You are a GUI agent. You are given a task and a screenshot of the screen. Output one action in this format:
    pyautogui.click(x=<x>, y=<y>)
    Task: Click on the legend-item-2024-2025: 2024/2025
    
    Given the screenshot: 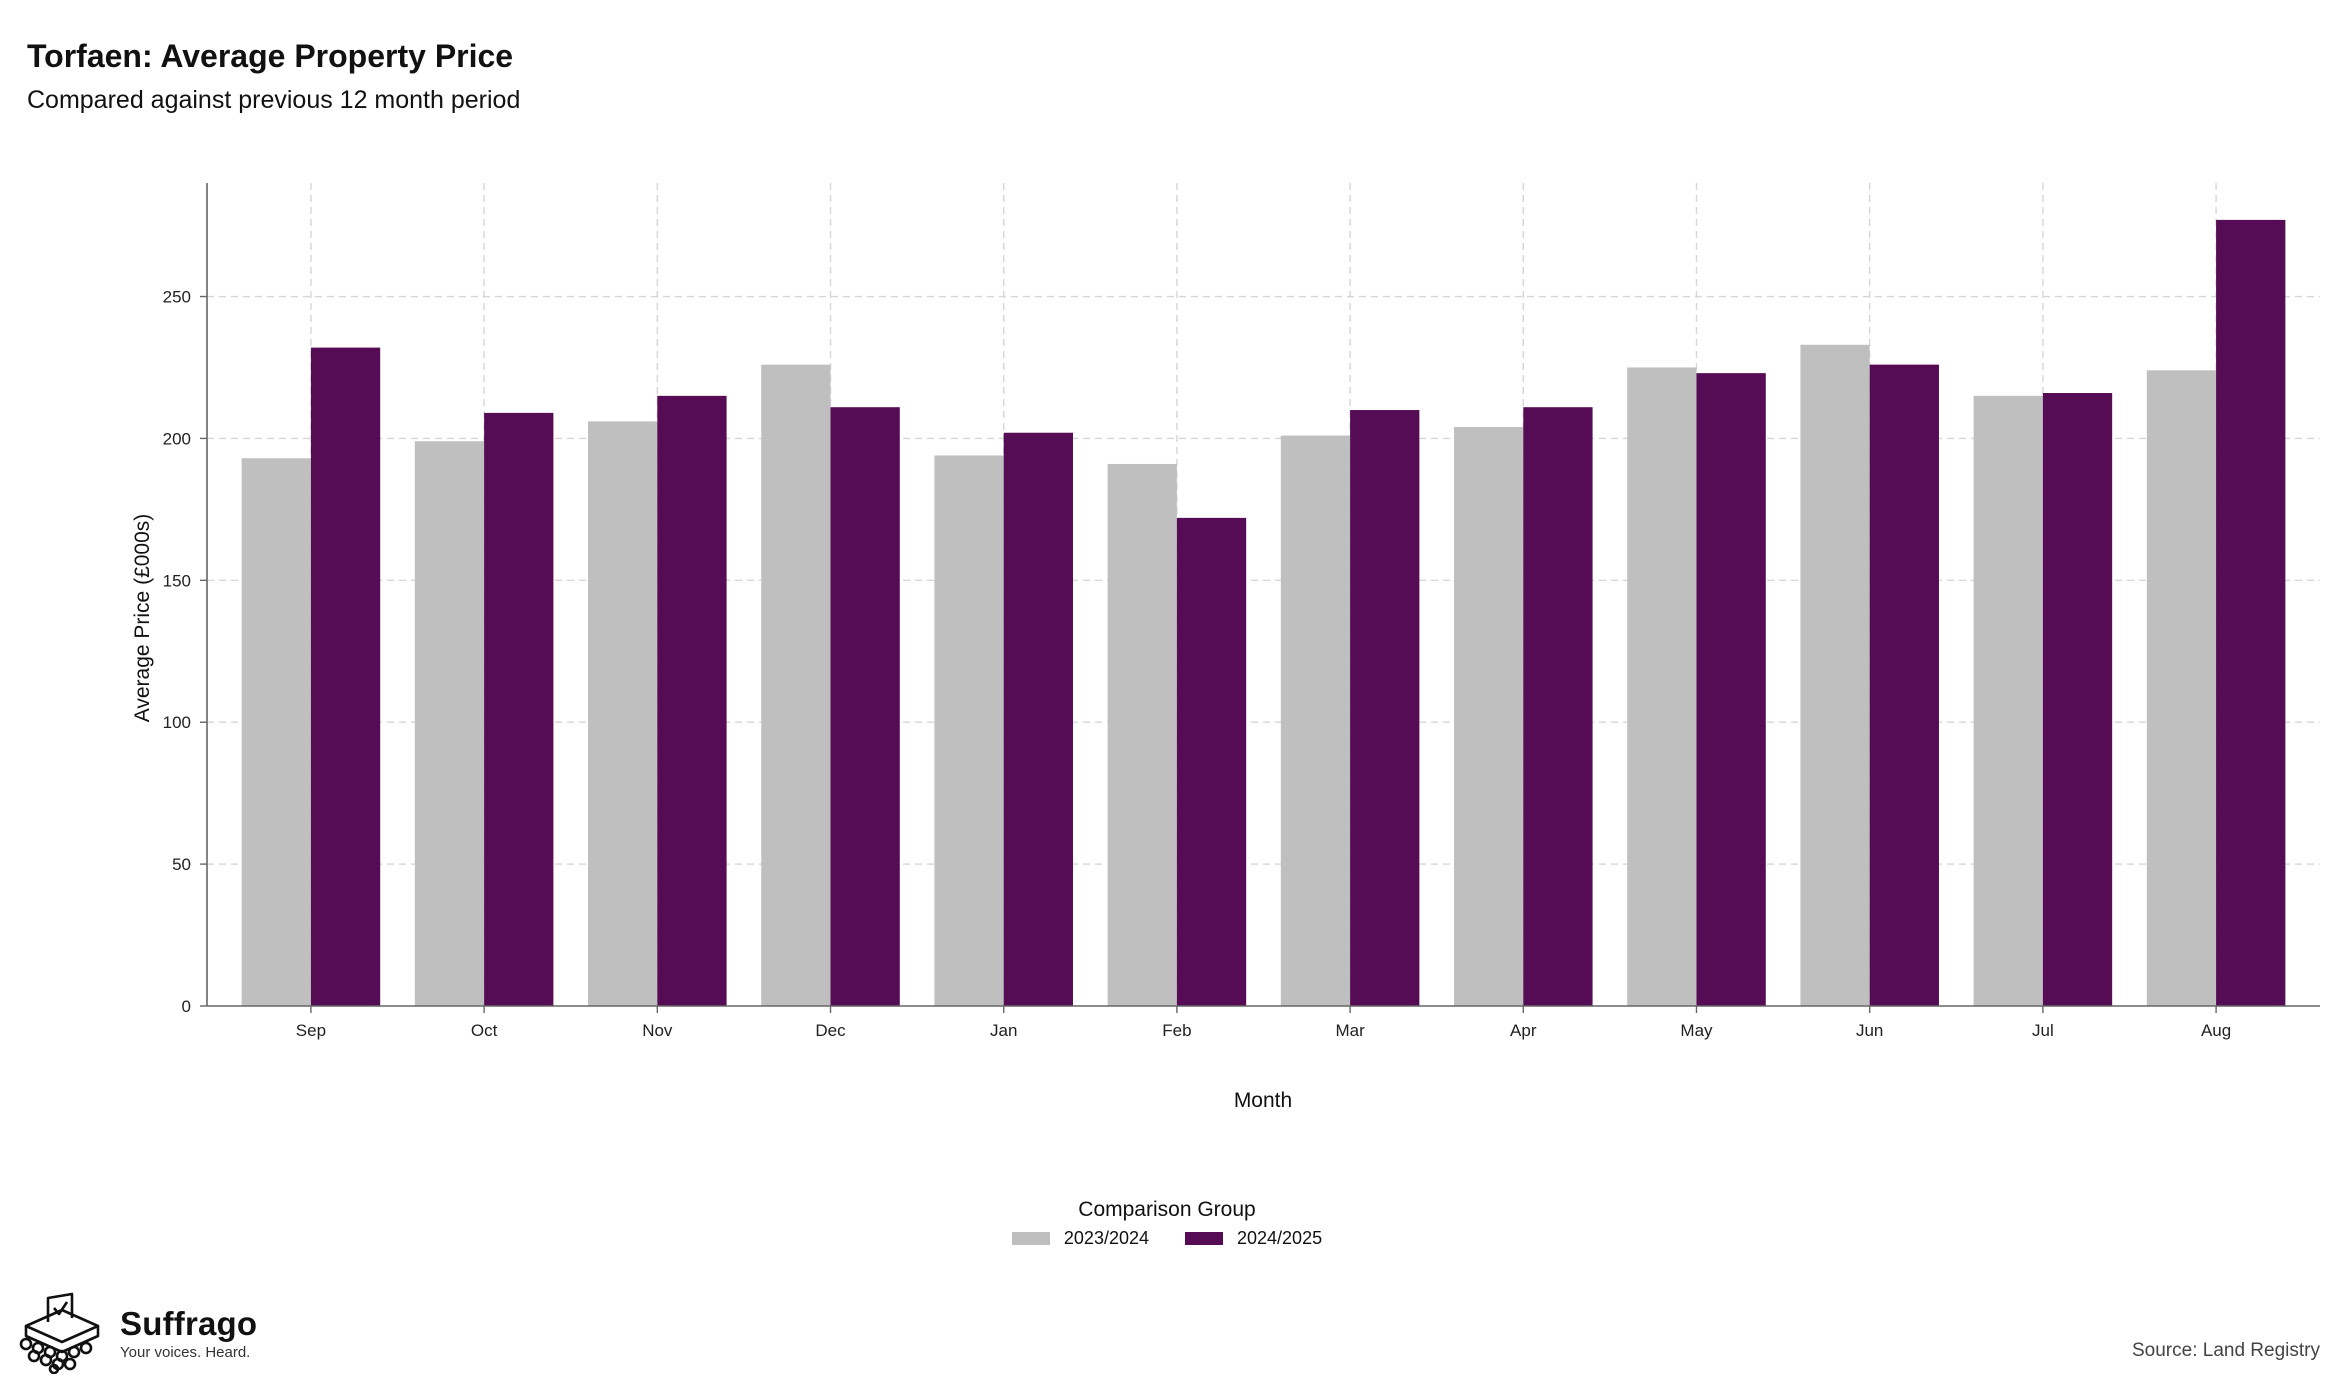 What is the action you would take?
    pyautogui.click(x=1253, y=1238)
    